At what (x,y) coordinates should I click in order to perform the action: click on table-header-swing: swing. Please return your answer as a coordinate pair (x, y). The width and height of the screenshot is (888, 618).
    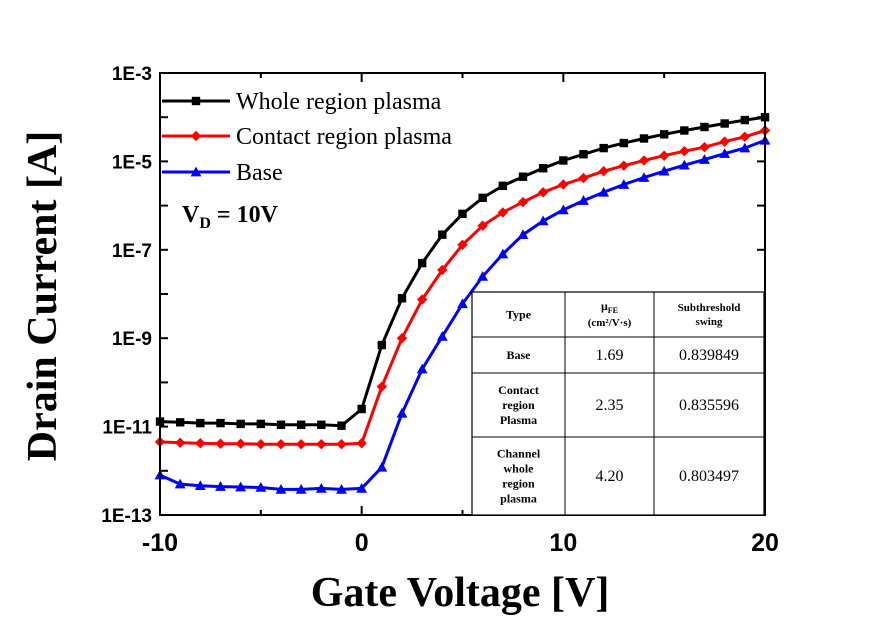
    Looking at the image, I should click on (709, 322).